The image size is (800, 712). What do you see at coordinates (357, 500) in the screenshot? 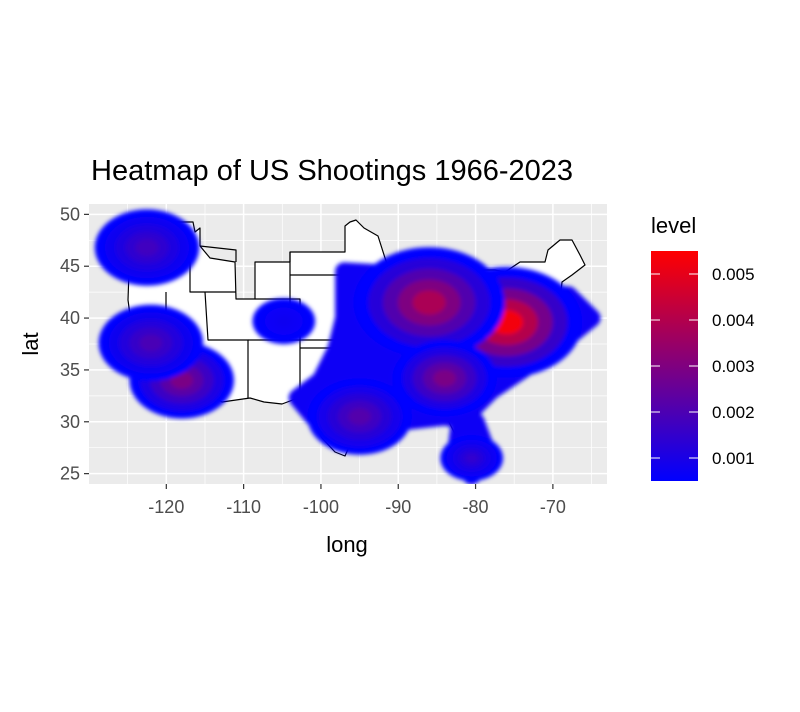
I see `x-axis: -120 -110 -100 -90 -80 -70` at bounding box center [357, 500].